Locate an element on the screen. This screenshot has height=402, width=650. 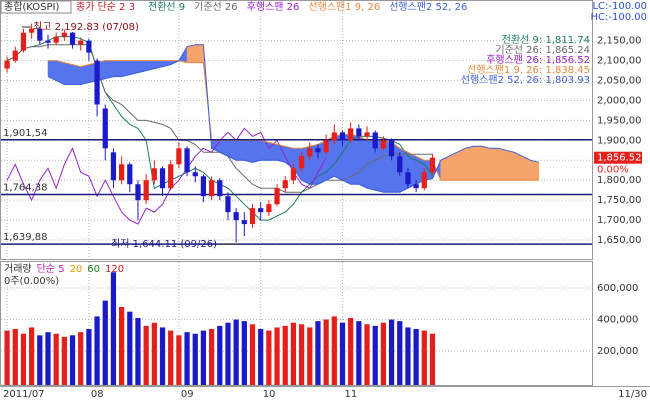
y-tick-label: 2,000,00 is located at coordinates (619, 100).